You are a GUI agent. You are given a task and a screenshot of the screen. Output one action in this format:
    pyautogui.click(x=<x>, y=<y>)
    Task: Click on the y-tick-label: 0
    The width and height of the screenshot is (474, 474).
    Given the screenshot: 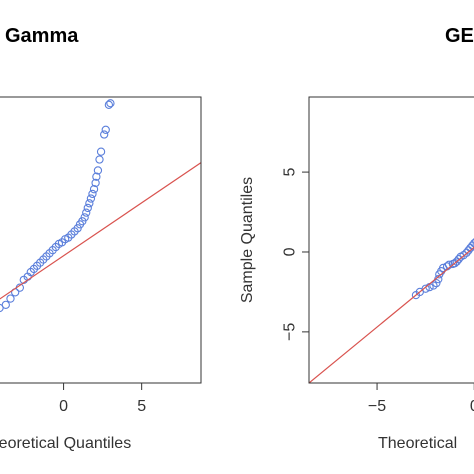 What is the action you would take?
    pyautogui.click(x=290, y=251)
    